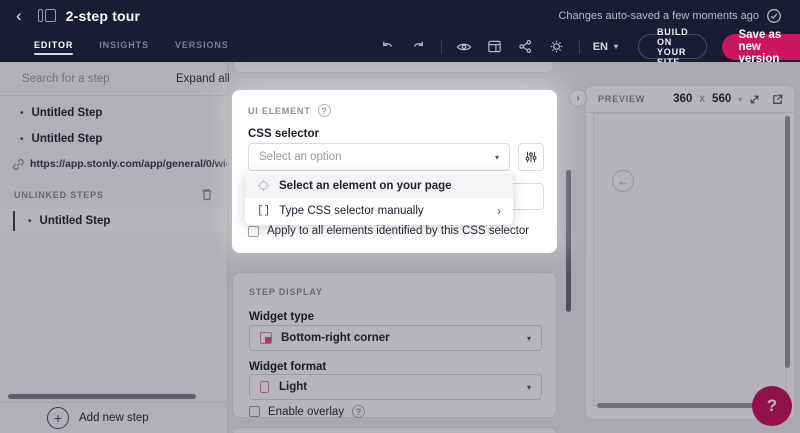  I want to click on css-selector-label: CSS selector, so click(283, 134).